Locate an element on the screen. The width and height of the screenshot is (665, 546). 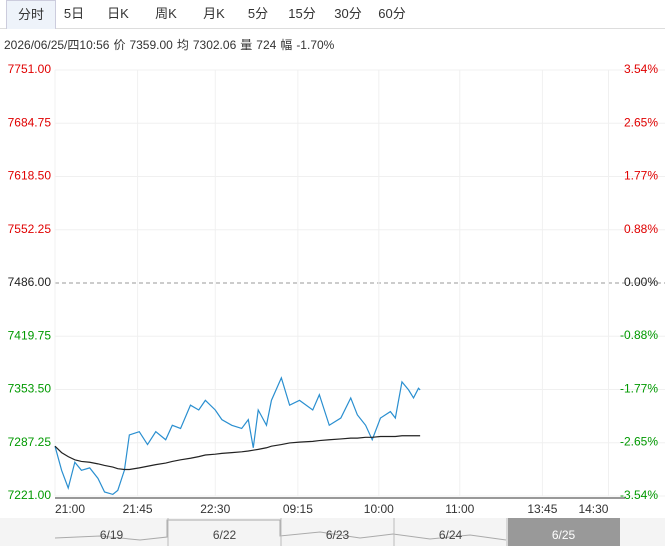
tab: 5分 is located at coordinates (258, 13).